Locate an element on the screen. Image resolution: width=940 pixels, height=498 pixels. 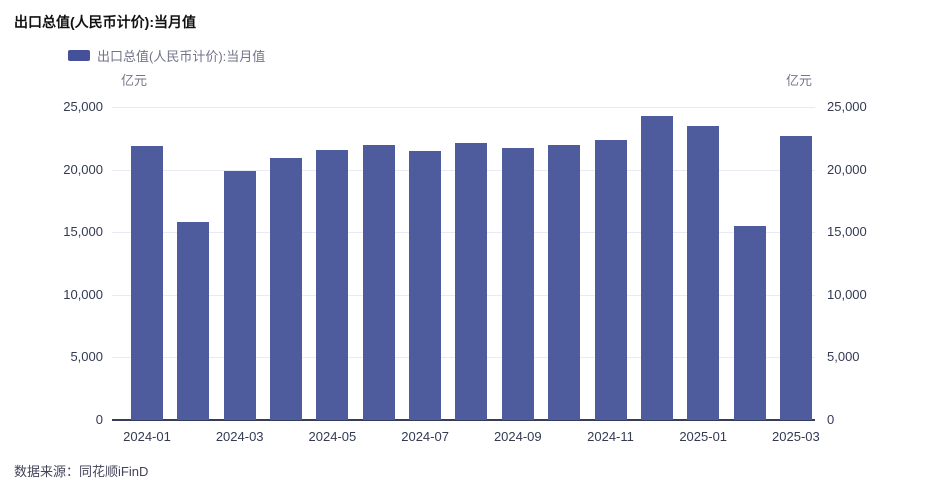
legend-label: 出口总值(人民币计价):当月值 is located at coordinates (181, 56).